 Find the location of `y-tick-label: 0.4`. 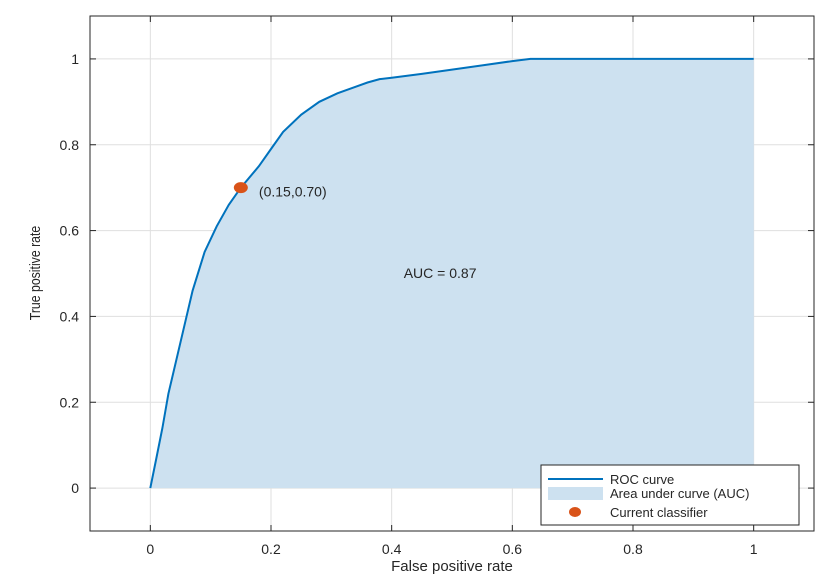

y-tick-label: 0.4 is located at coordinates (70, 316).